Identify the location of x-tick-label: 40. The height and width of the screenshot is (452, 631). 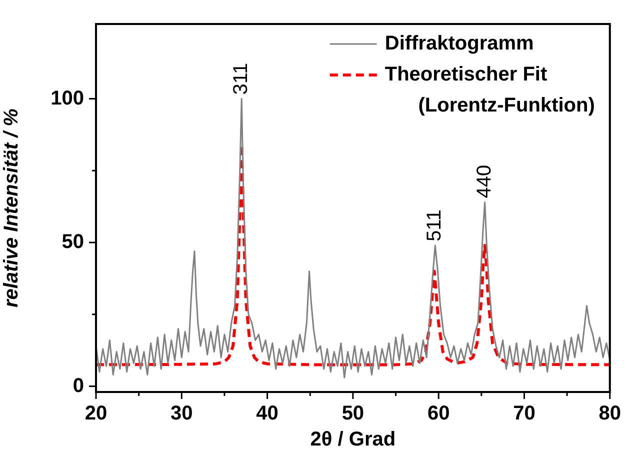
(267, 413).